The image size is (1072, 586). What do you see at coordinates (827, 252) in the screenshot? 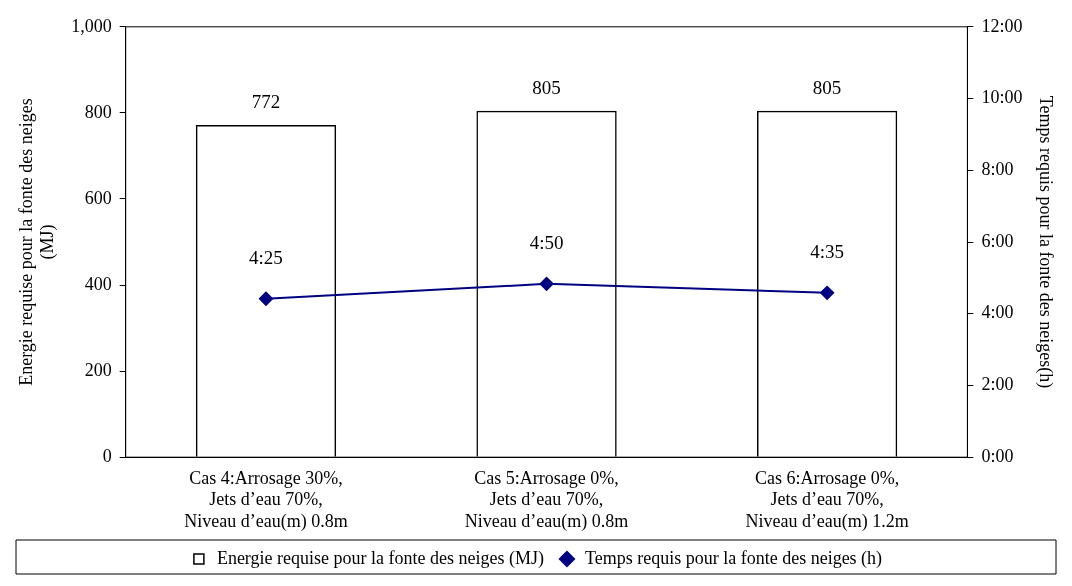
I see `data-label: 4:35` at bounding box center [827, 252].